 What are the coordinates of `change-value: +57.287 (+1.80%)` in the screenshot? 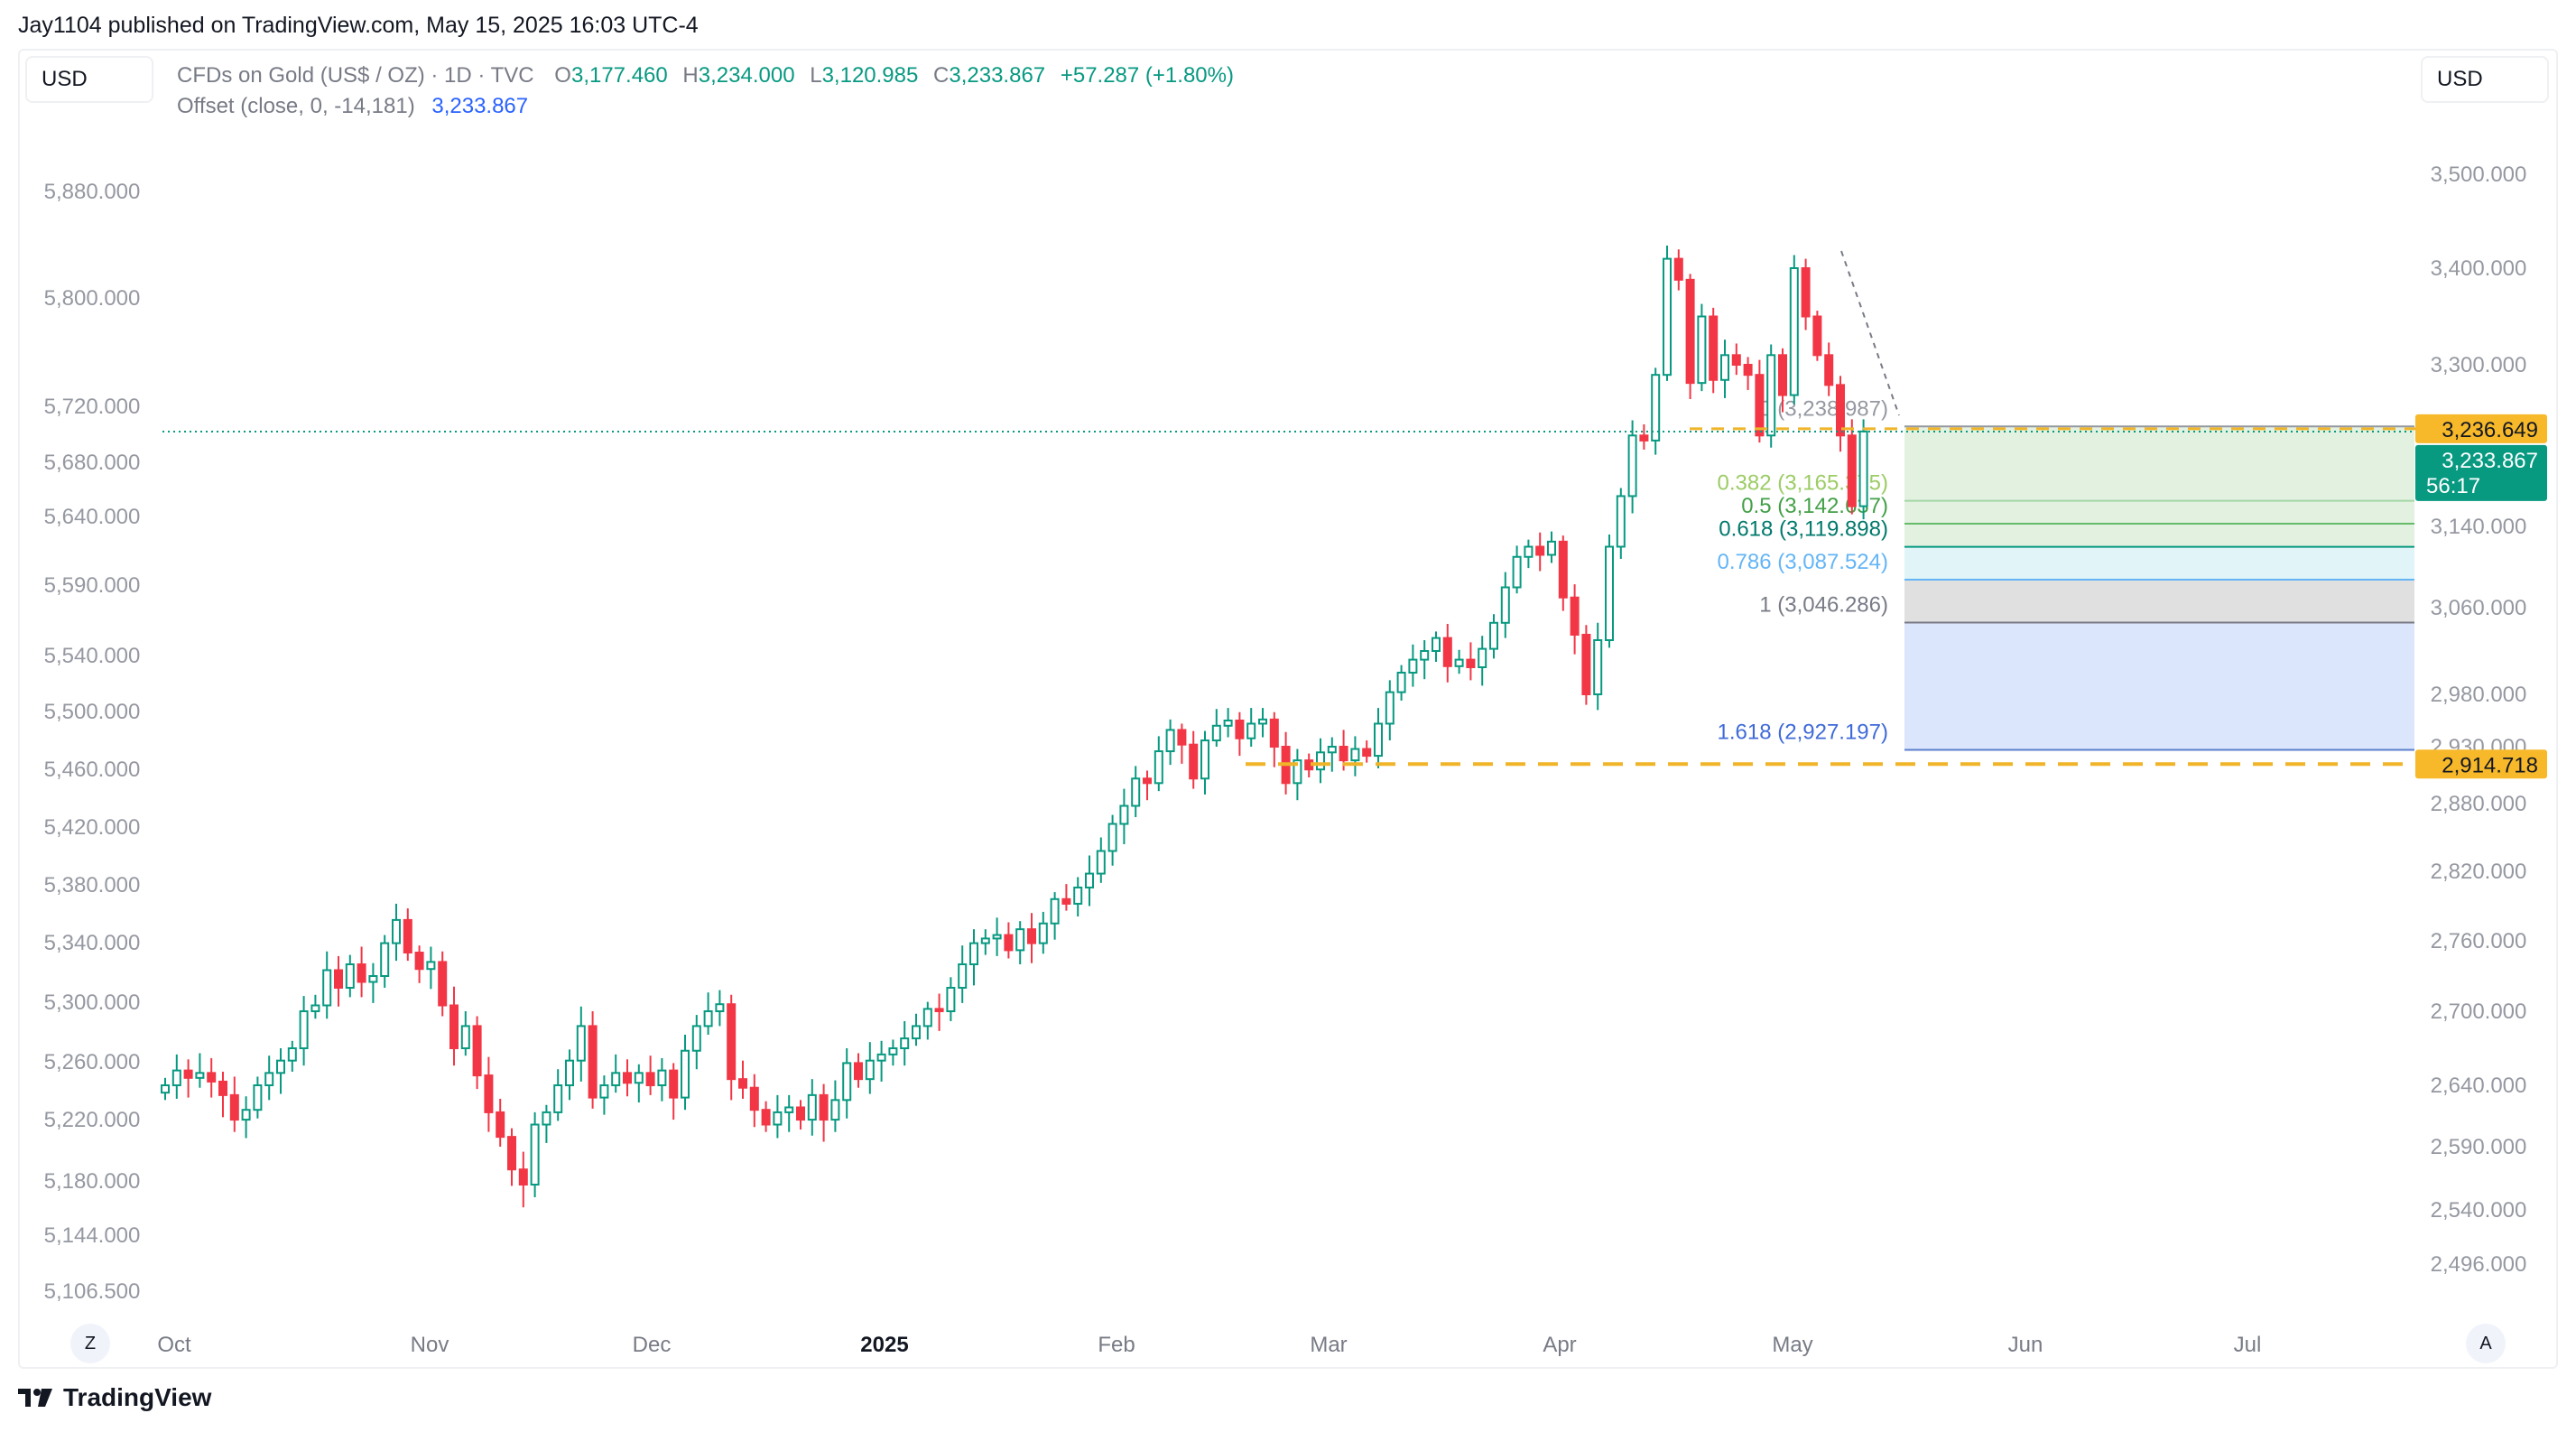 It's located at (1147, 75).